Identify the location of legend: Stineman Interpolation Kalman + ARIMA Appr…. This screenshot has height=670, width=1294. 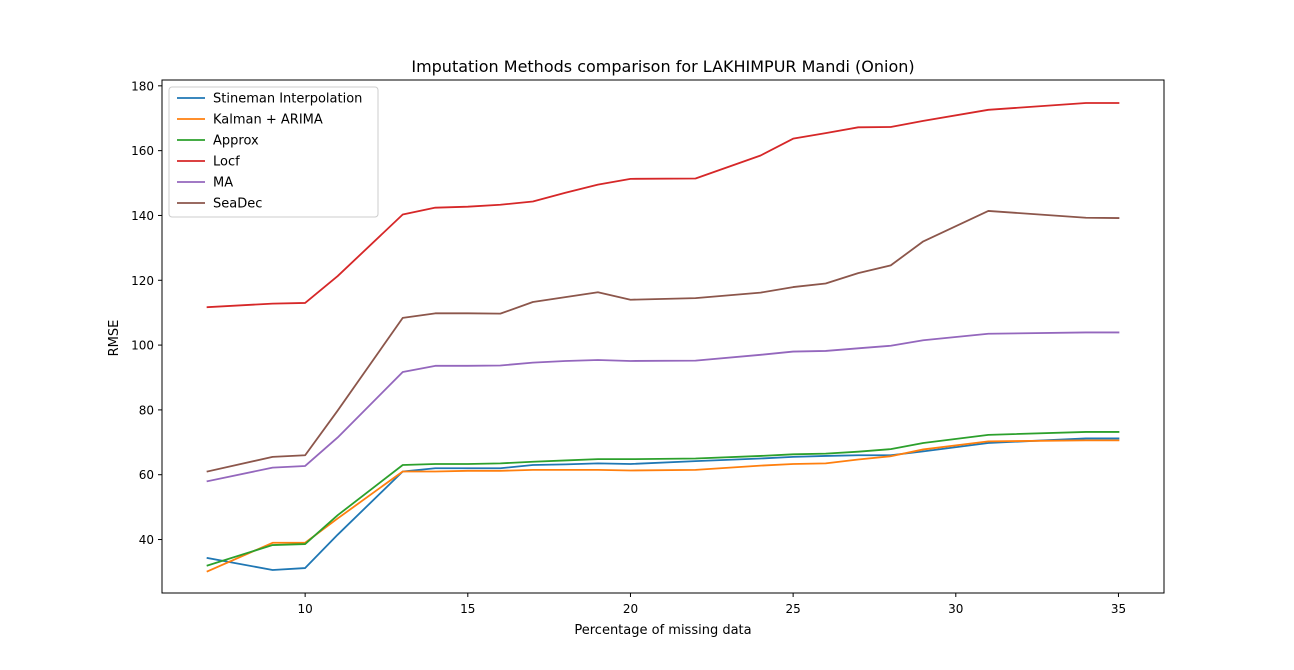
(273, 152).